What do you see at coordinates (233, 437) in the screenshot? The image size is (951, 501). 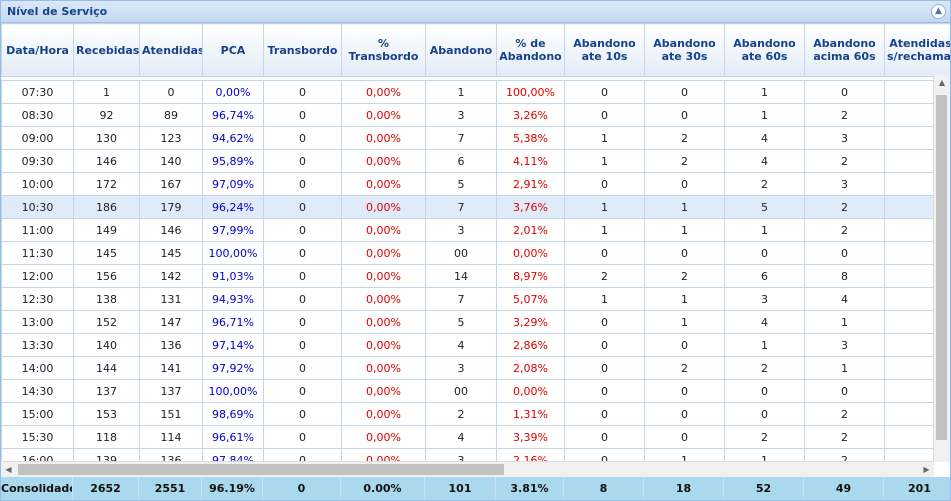 I see `table-cell: 96,61%` at bounding box center [233, 437].